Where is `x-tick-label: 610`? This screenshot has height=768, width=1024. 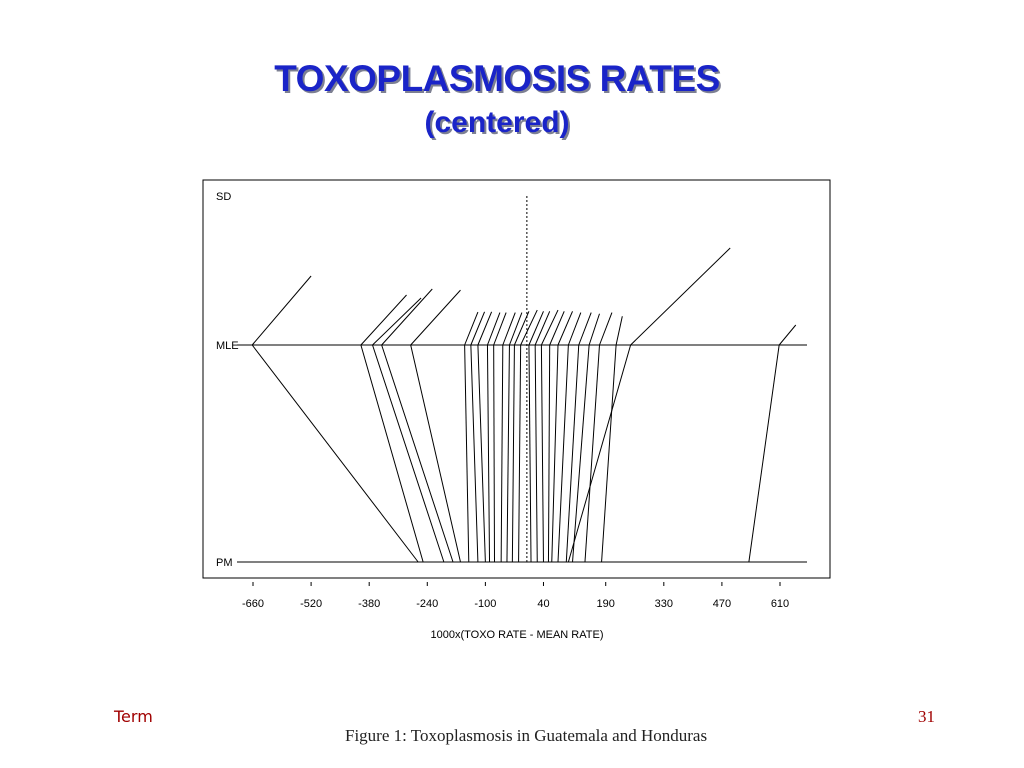
x-tick-label: 610 is located at coordinates (780, 604).